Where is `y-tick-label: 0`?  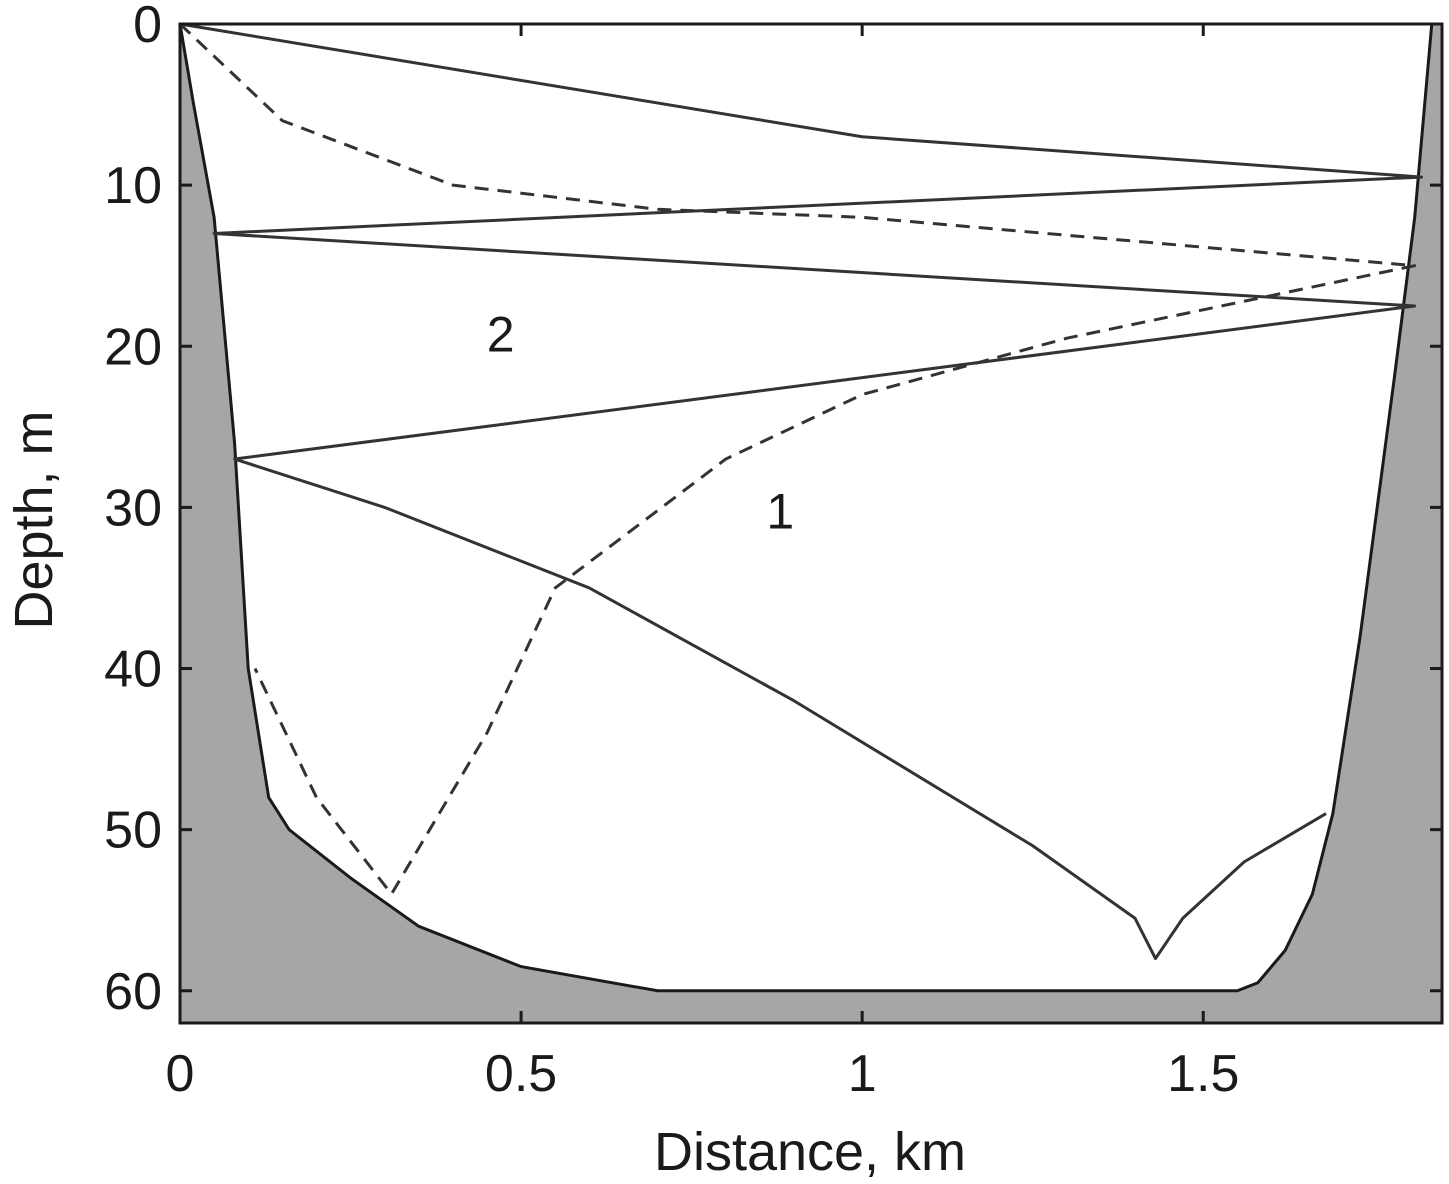
y-tick-label: 0 is located at coordinates (147, 27).